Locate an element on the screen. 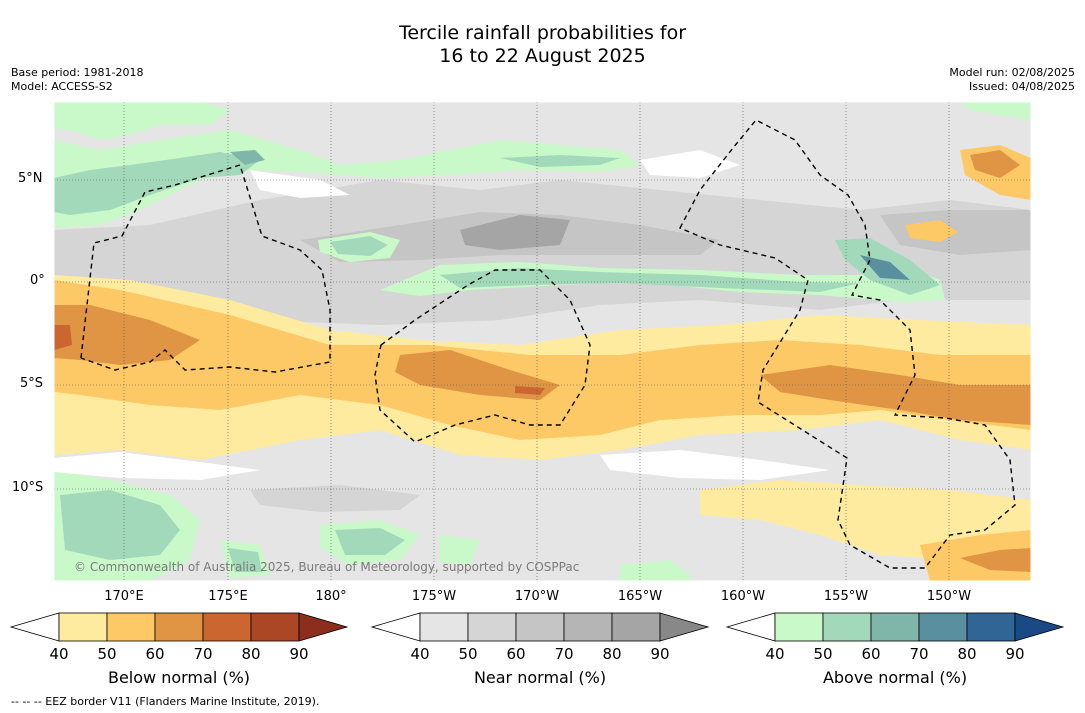 Image resolution: width=1085 pixels, height=713 pixels. base-period: Base period: 1981-2018 is located at coordinates (77, 72).